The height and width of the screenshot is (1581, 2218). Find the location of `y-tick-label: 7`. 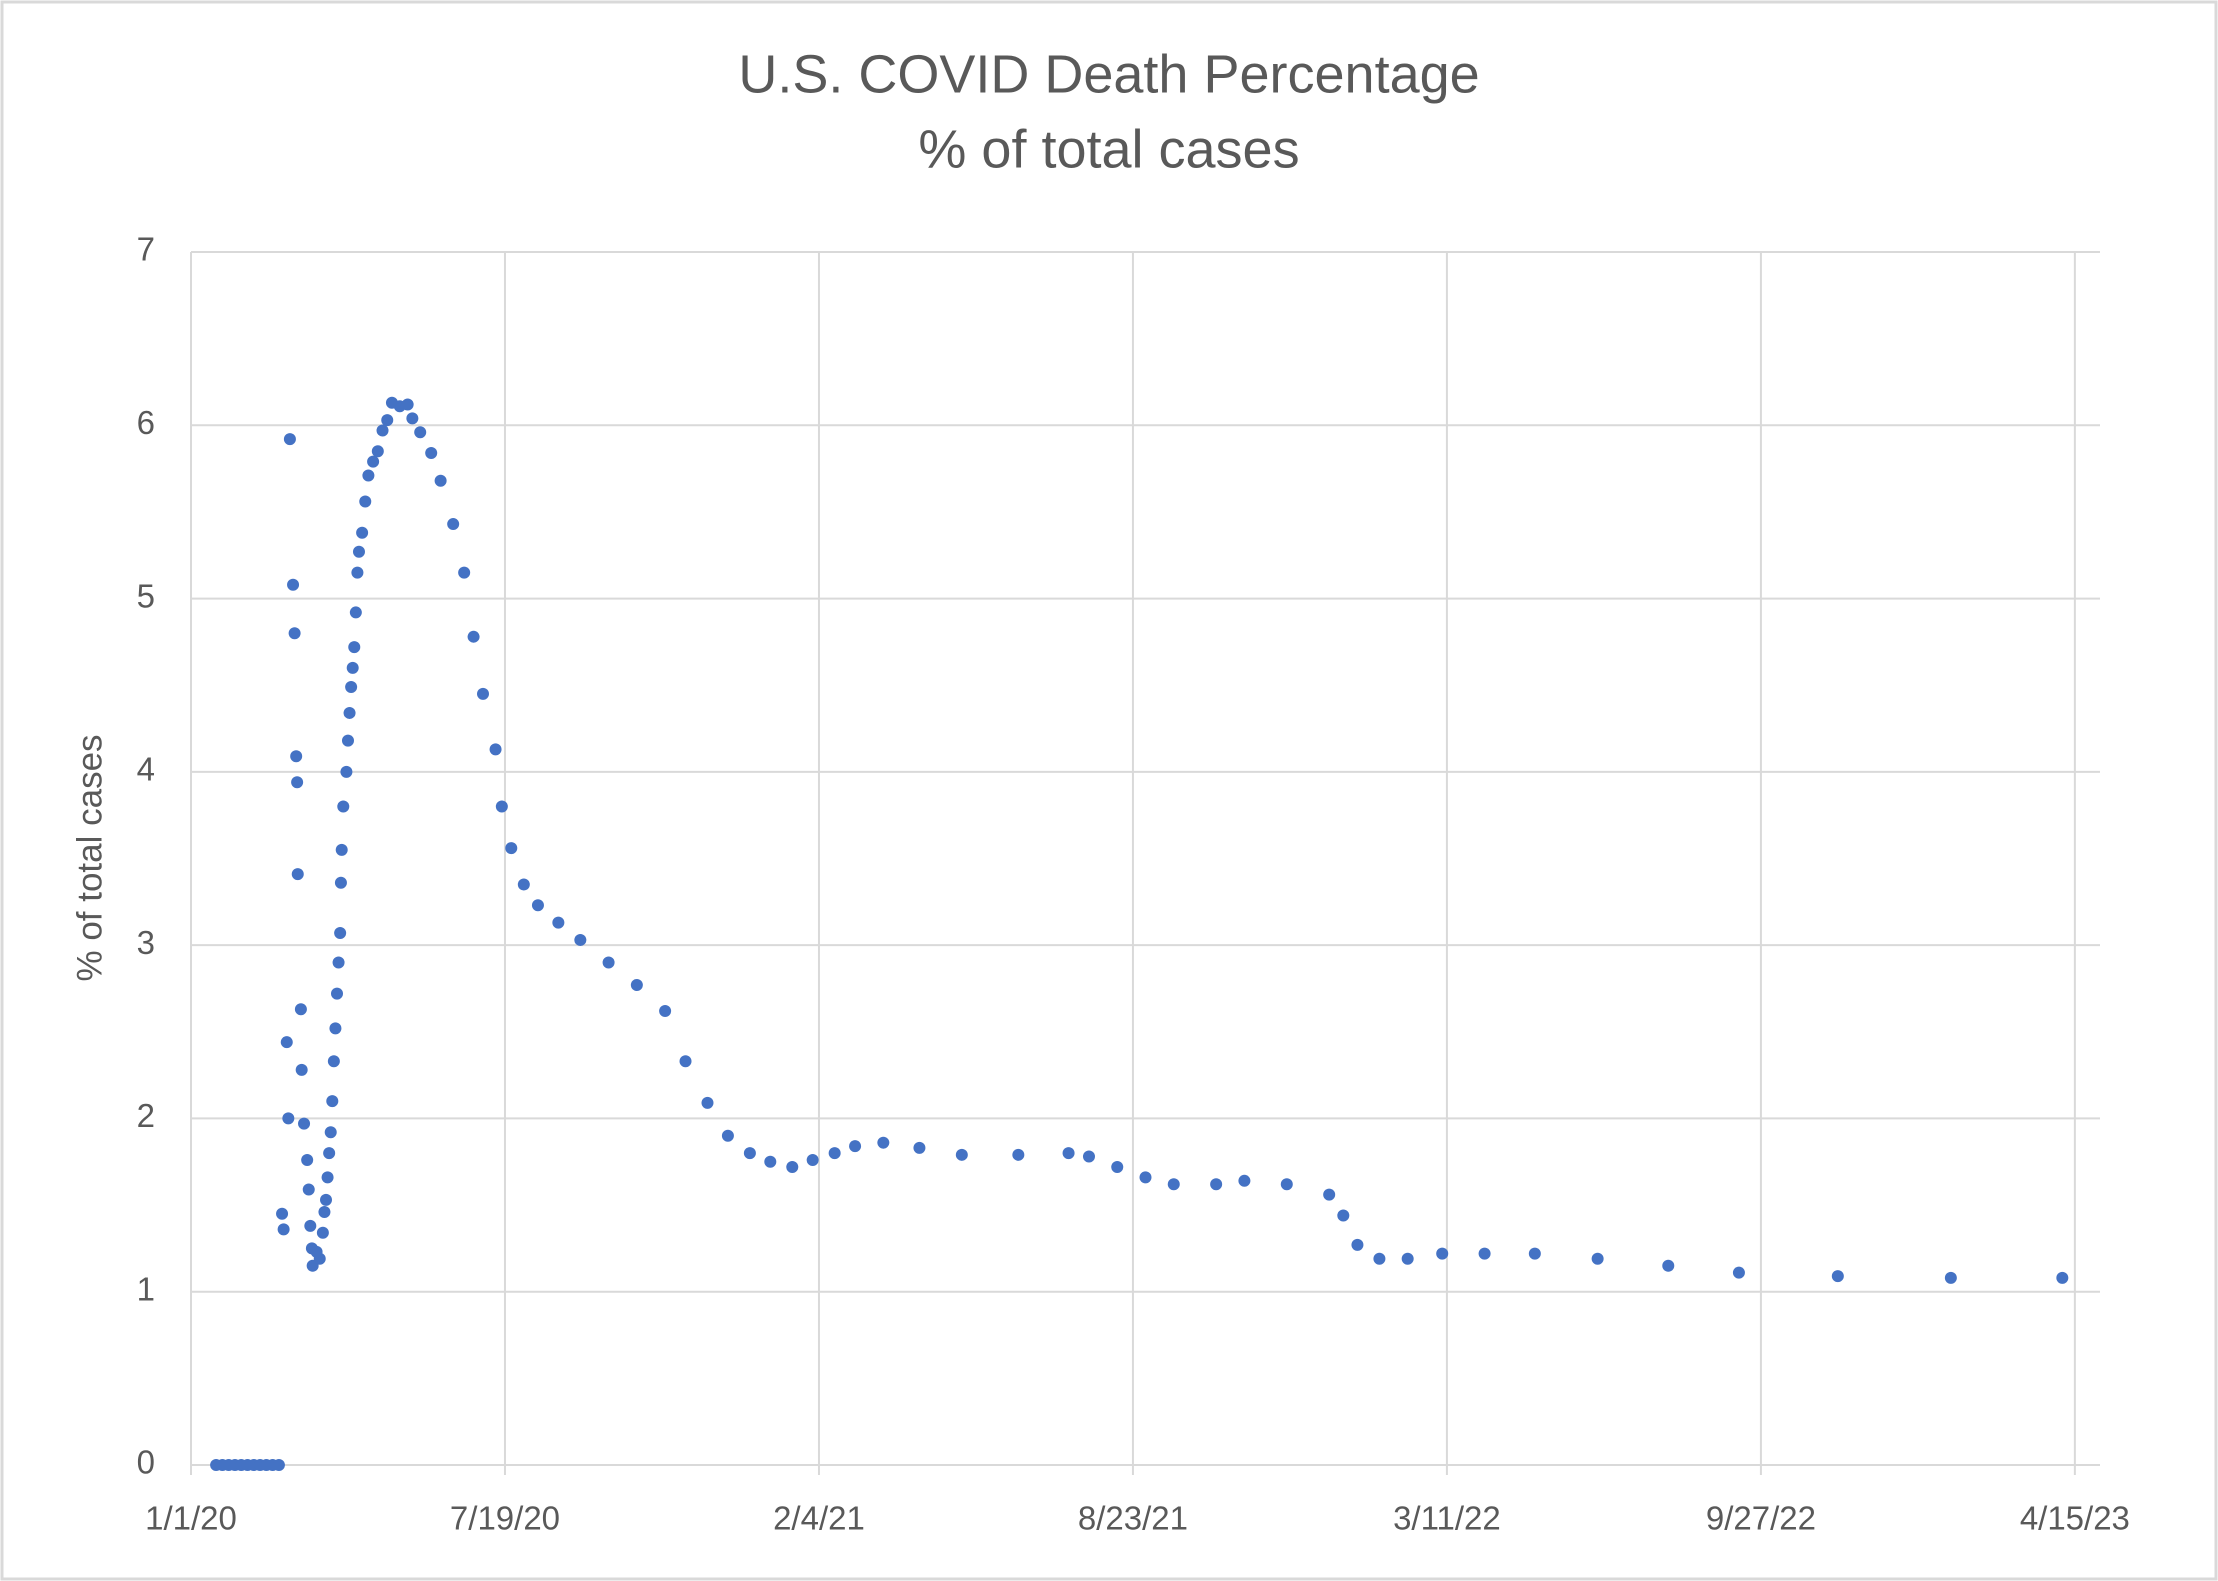

y-tick-label: 7 is located at coordinates (146, 249).